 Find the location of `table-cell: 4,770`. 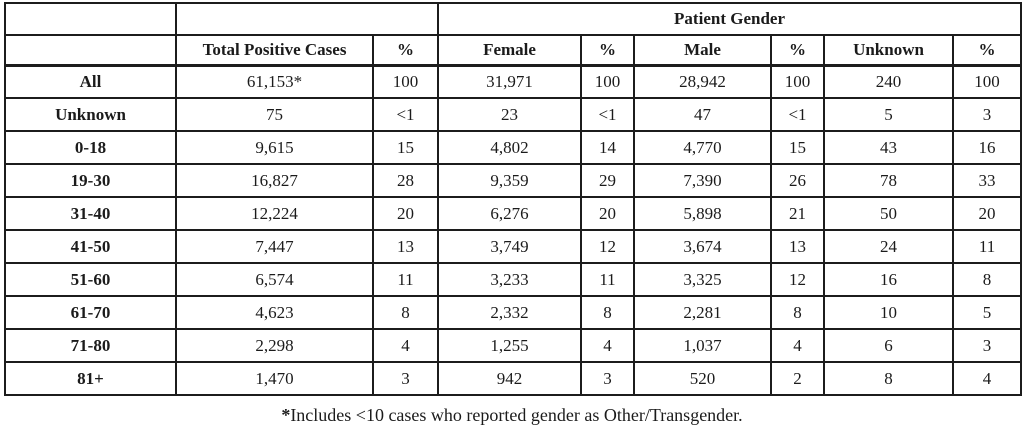

table-cell: 4,770 is located at coordinates (702, 147).